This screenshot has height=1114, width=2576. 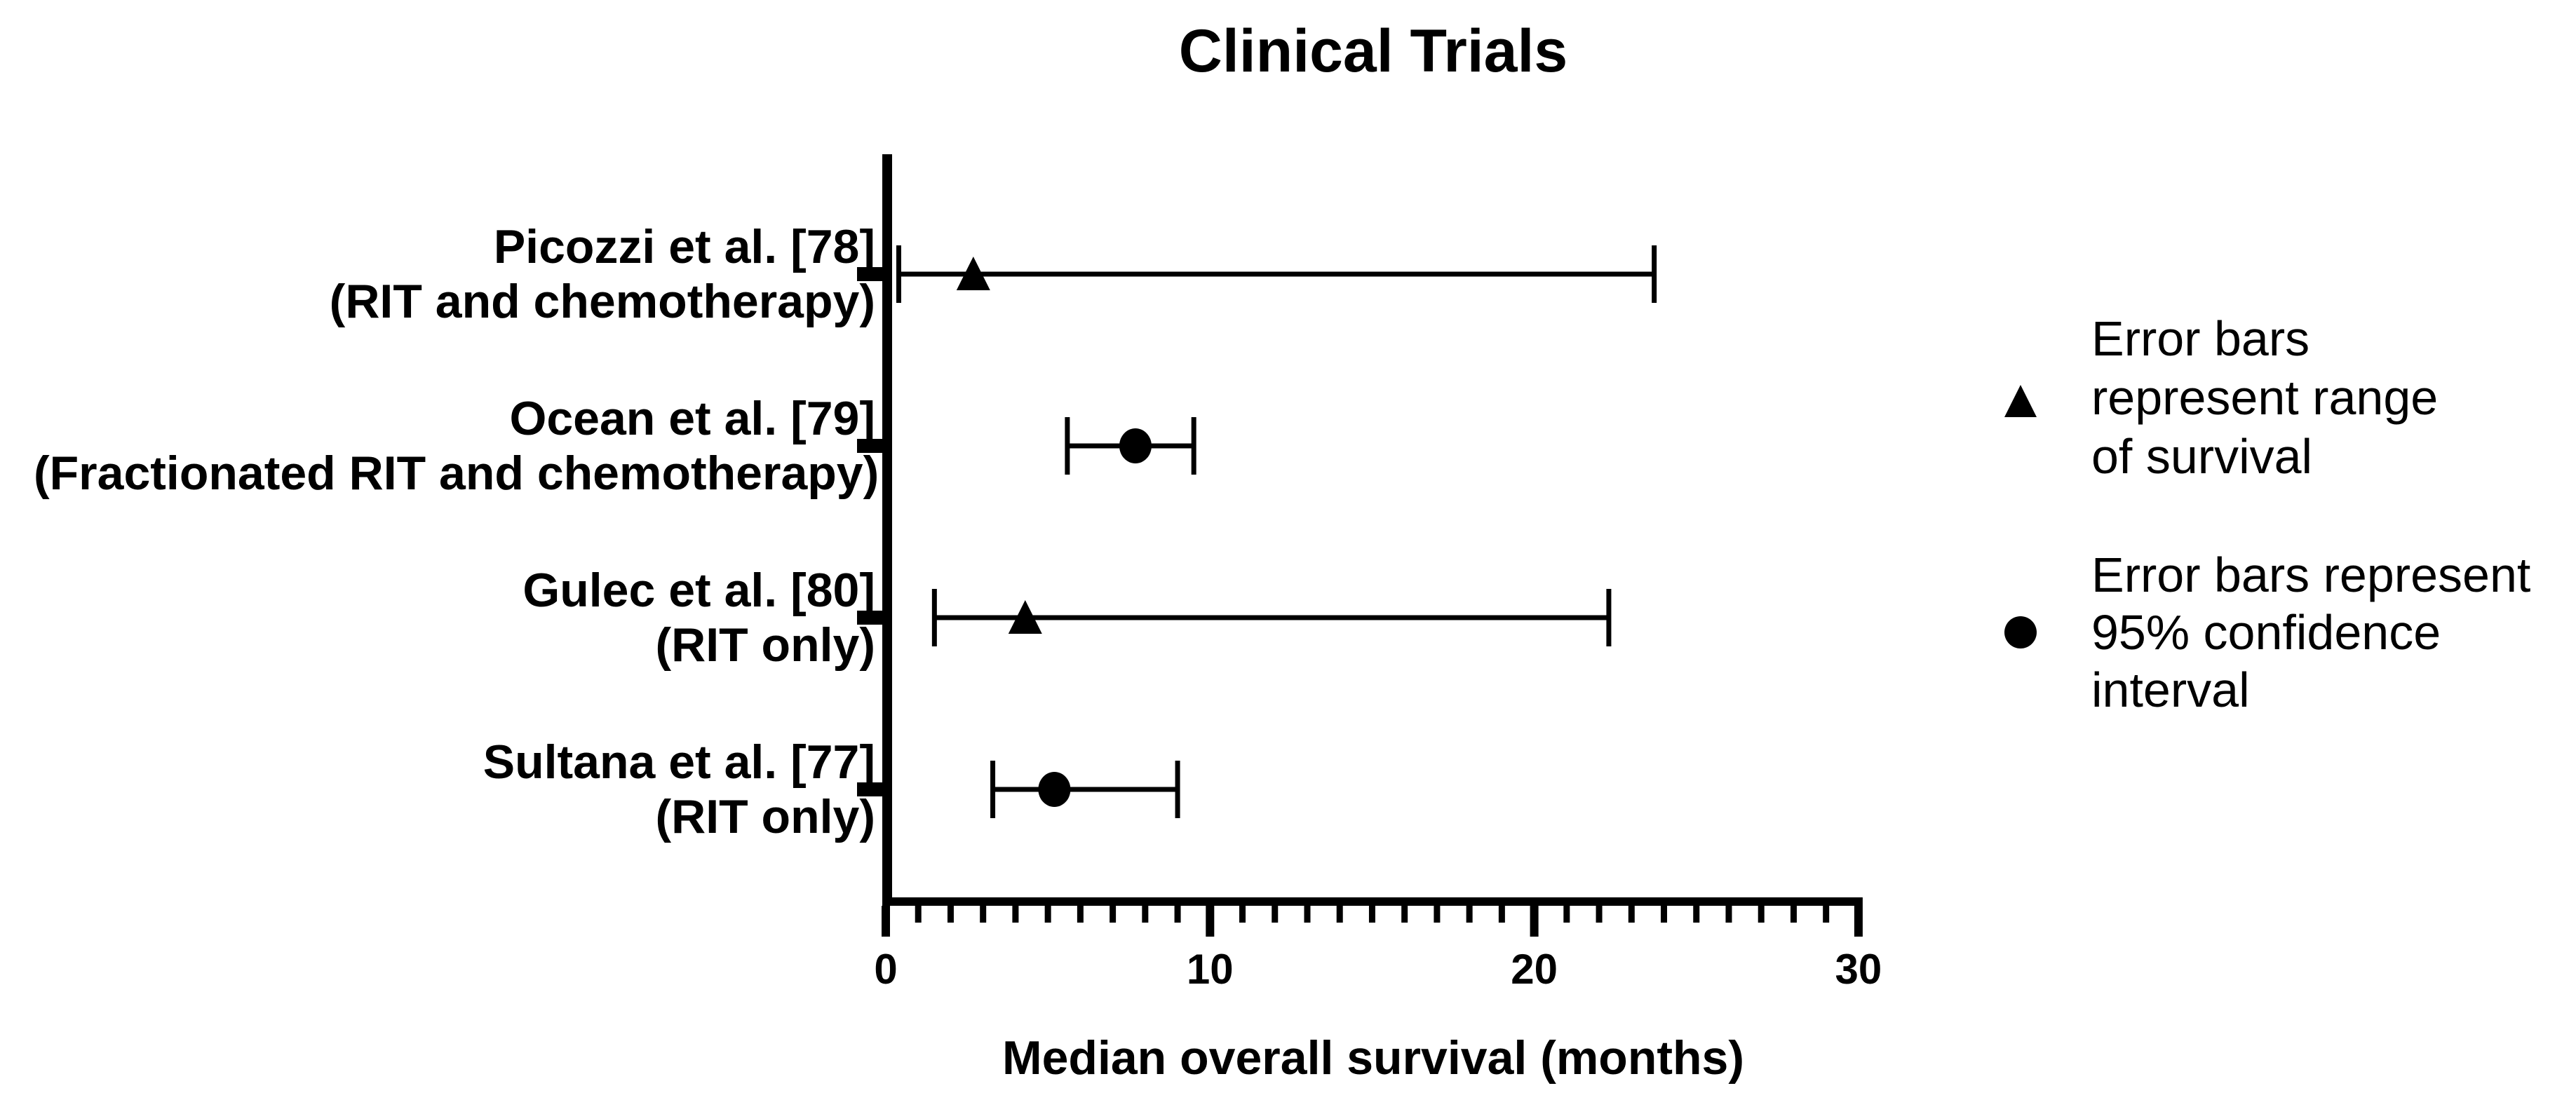 I want to click on category-label-gulec: Gulec et al. [80] (RIT only), so click(x=454, y=617).